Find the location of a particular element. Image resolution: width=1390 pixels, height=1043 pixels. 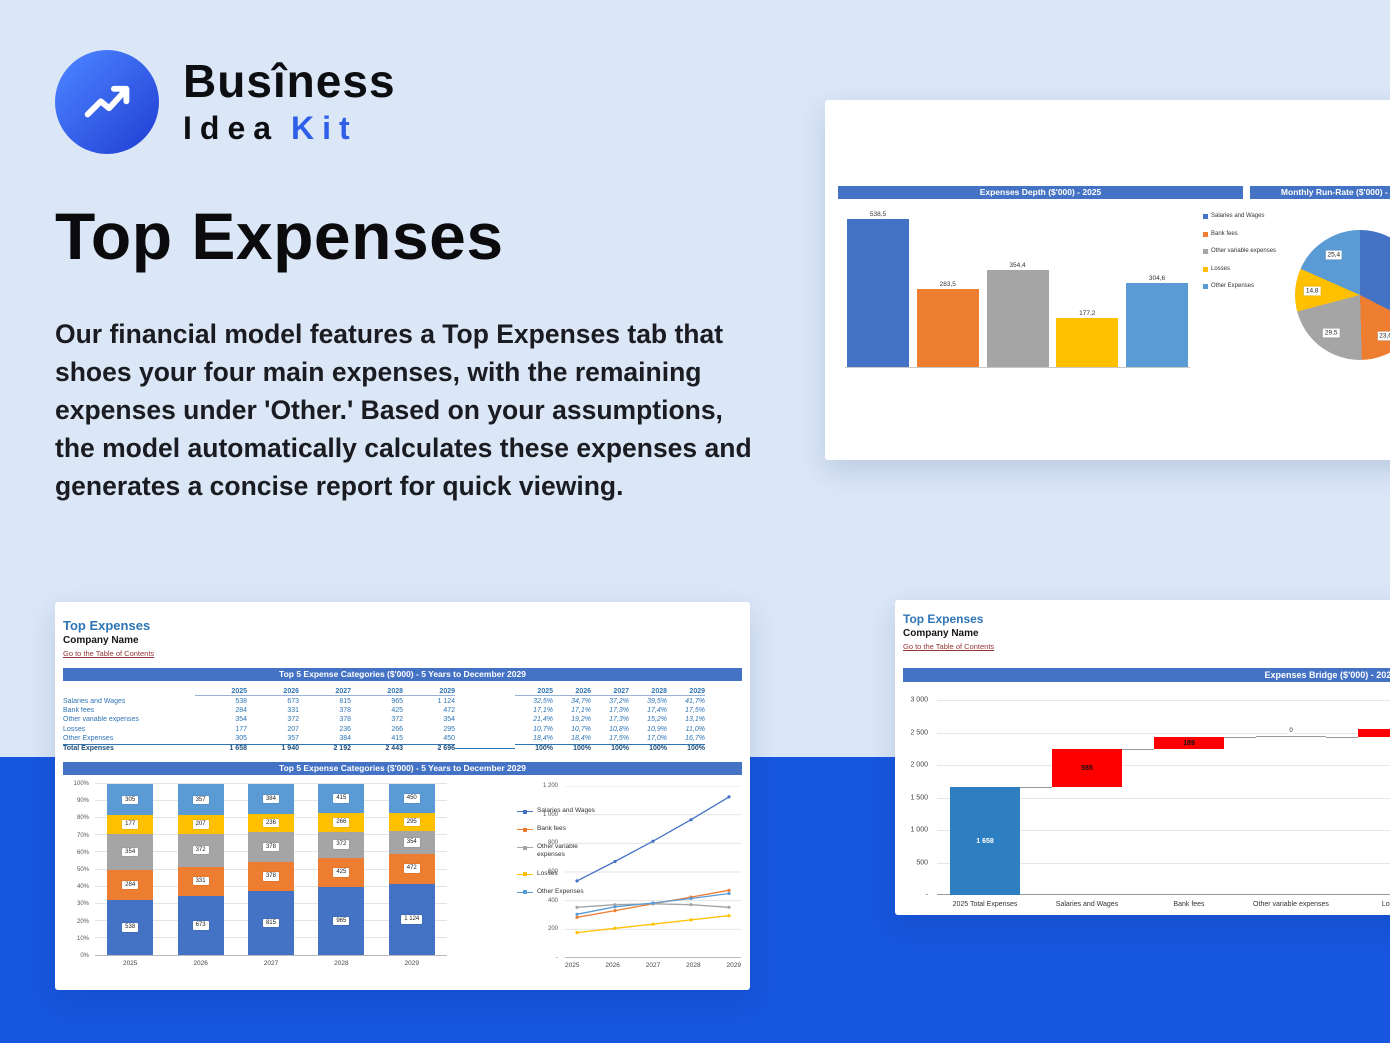

bar is located at coordinates (1087, 342).